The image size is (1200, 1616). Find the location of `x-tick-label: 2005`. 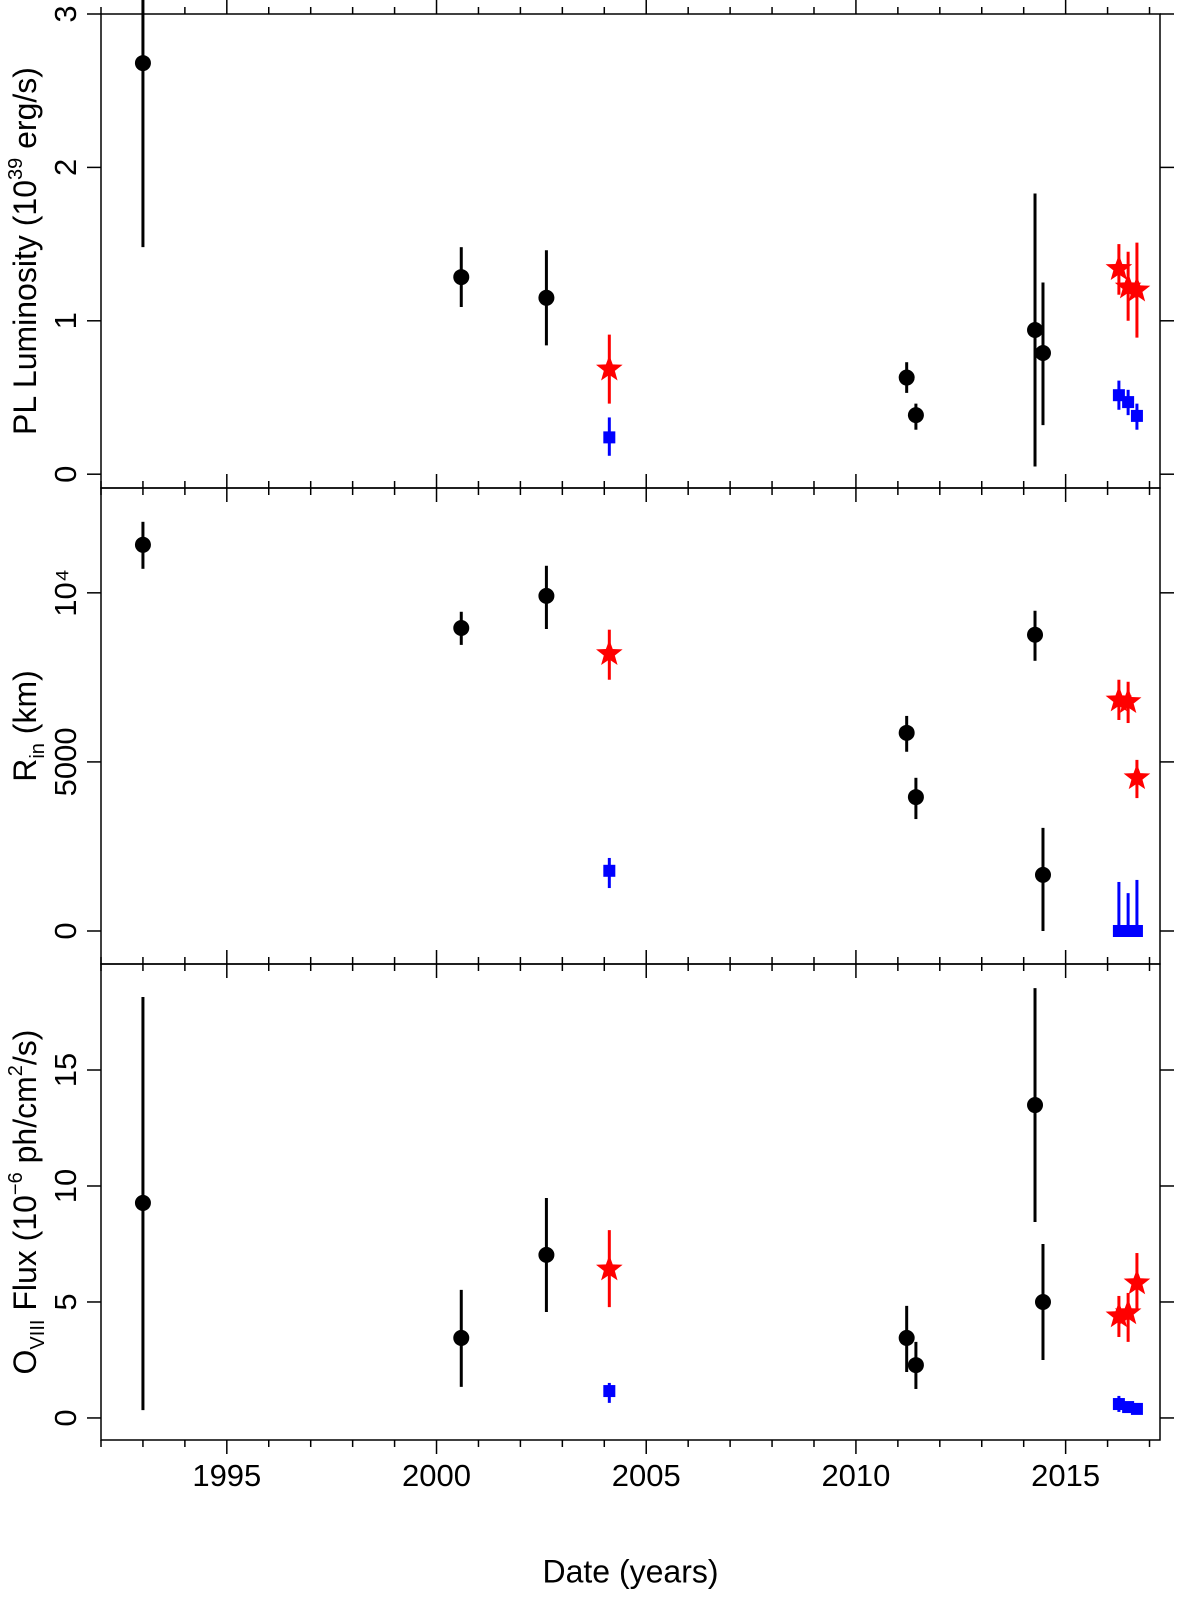

x-tick-label: 2005 is located at coordinates (646, 1475).